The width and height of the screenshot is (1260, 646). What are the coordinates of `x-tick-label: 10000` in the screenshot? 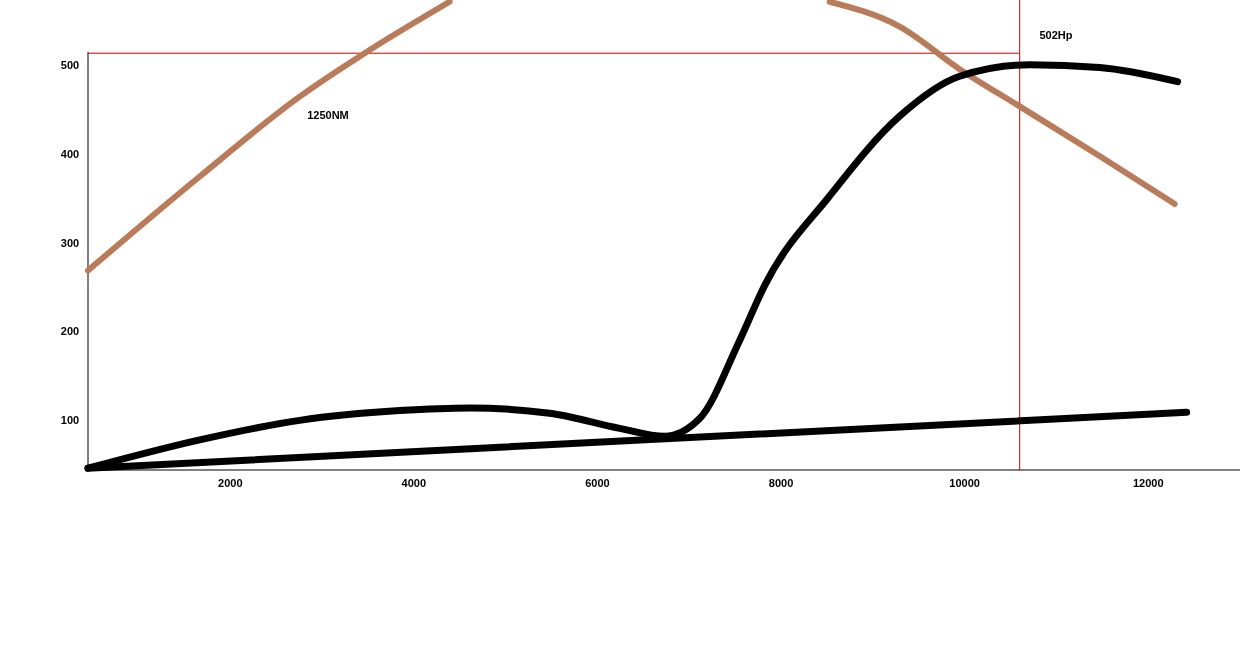 It's located at (964, 482).